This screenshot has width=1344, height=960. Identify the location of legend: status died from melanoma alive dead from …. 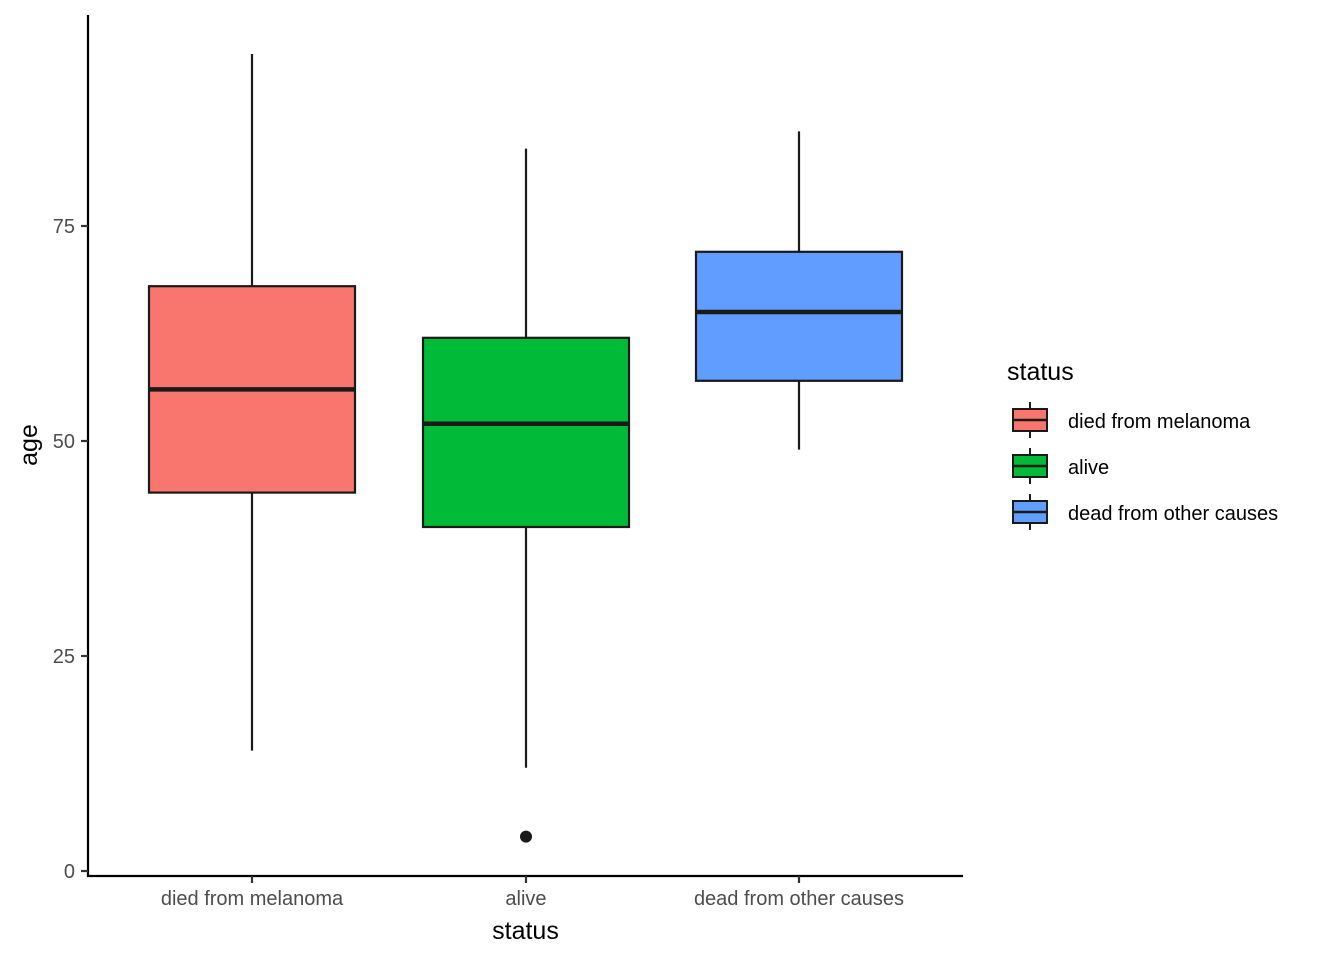
(1142, 444).